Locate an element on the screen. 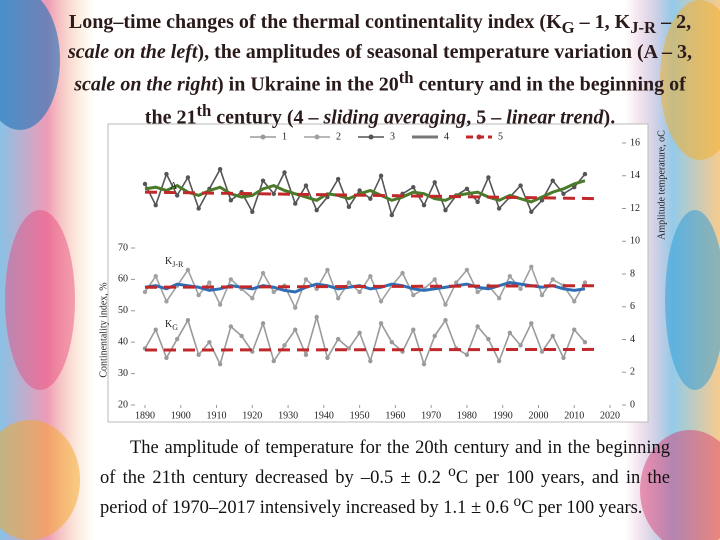 The height and width of the screenshot is (540, 720). legend-label: 5 is located at coordinates (500, 136).